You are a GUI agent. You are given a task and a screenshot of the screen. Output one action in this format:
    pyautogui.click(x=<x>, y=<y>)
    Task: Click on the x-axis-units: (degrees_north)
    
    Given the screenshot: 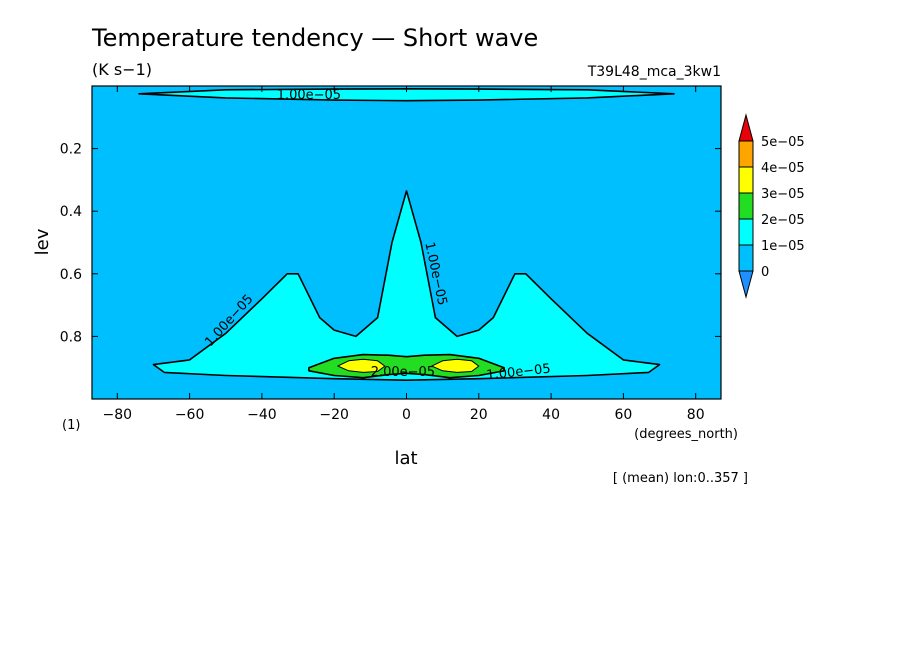 What is the action you would take?
    pyautogui.click(x=686, y=434)
    